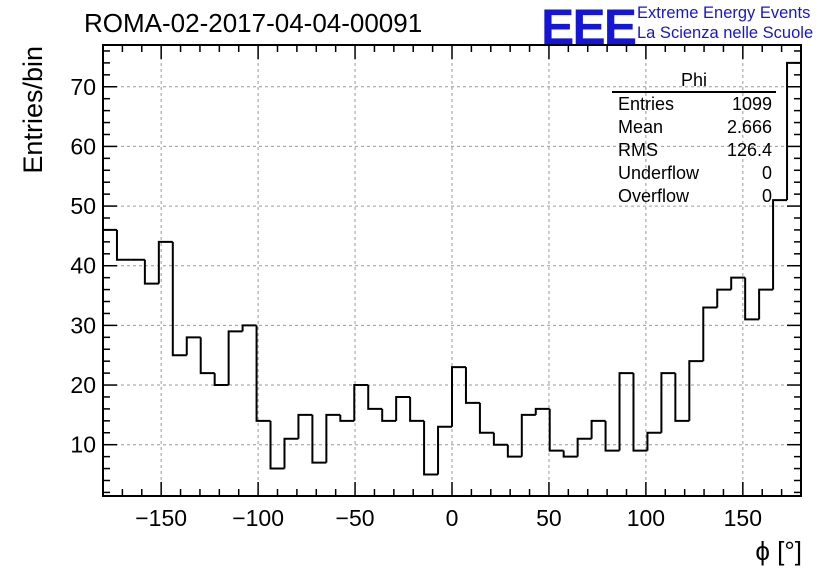 The width and height of the screenshot is (836, 572). What do you see at coordinates (83, 87) in the screenshot?
I see `y-tick-label: 70` at bounding box center [83, 87].